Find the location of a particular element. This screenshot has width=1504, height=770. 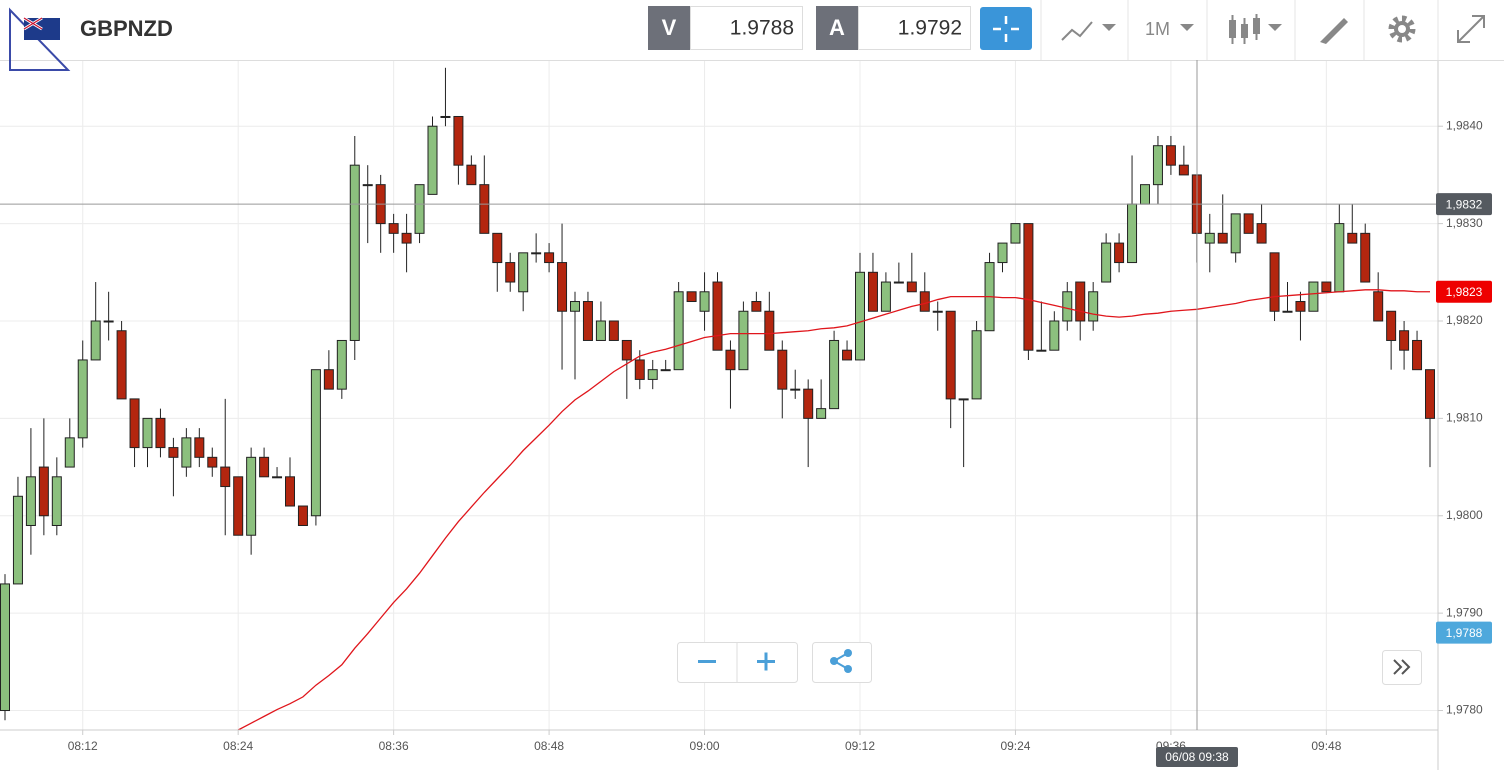

bid-badge is located at coordinates (669, 28).